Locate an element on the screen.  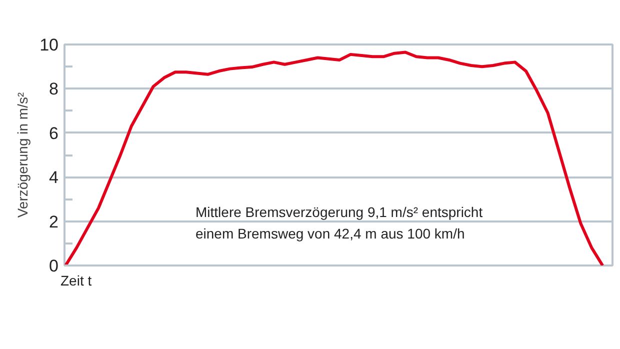
x-axis-title: Zeit t is located at coordinates (76, 280).